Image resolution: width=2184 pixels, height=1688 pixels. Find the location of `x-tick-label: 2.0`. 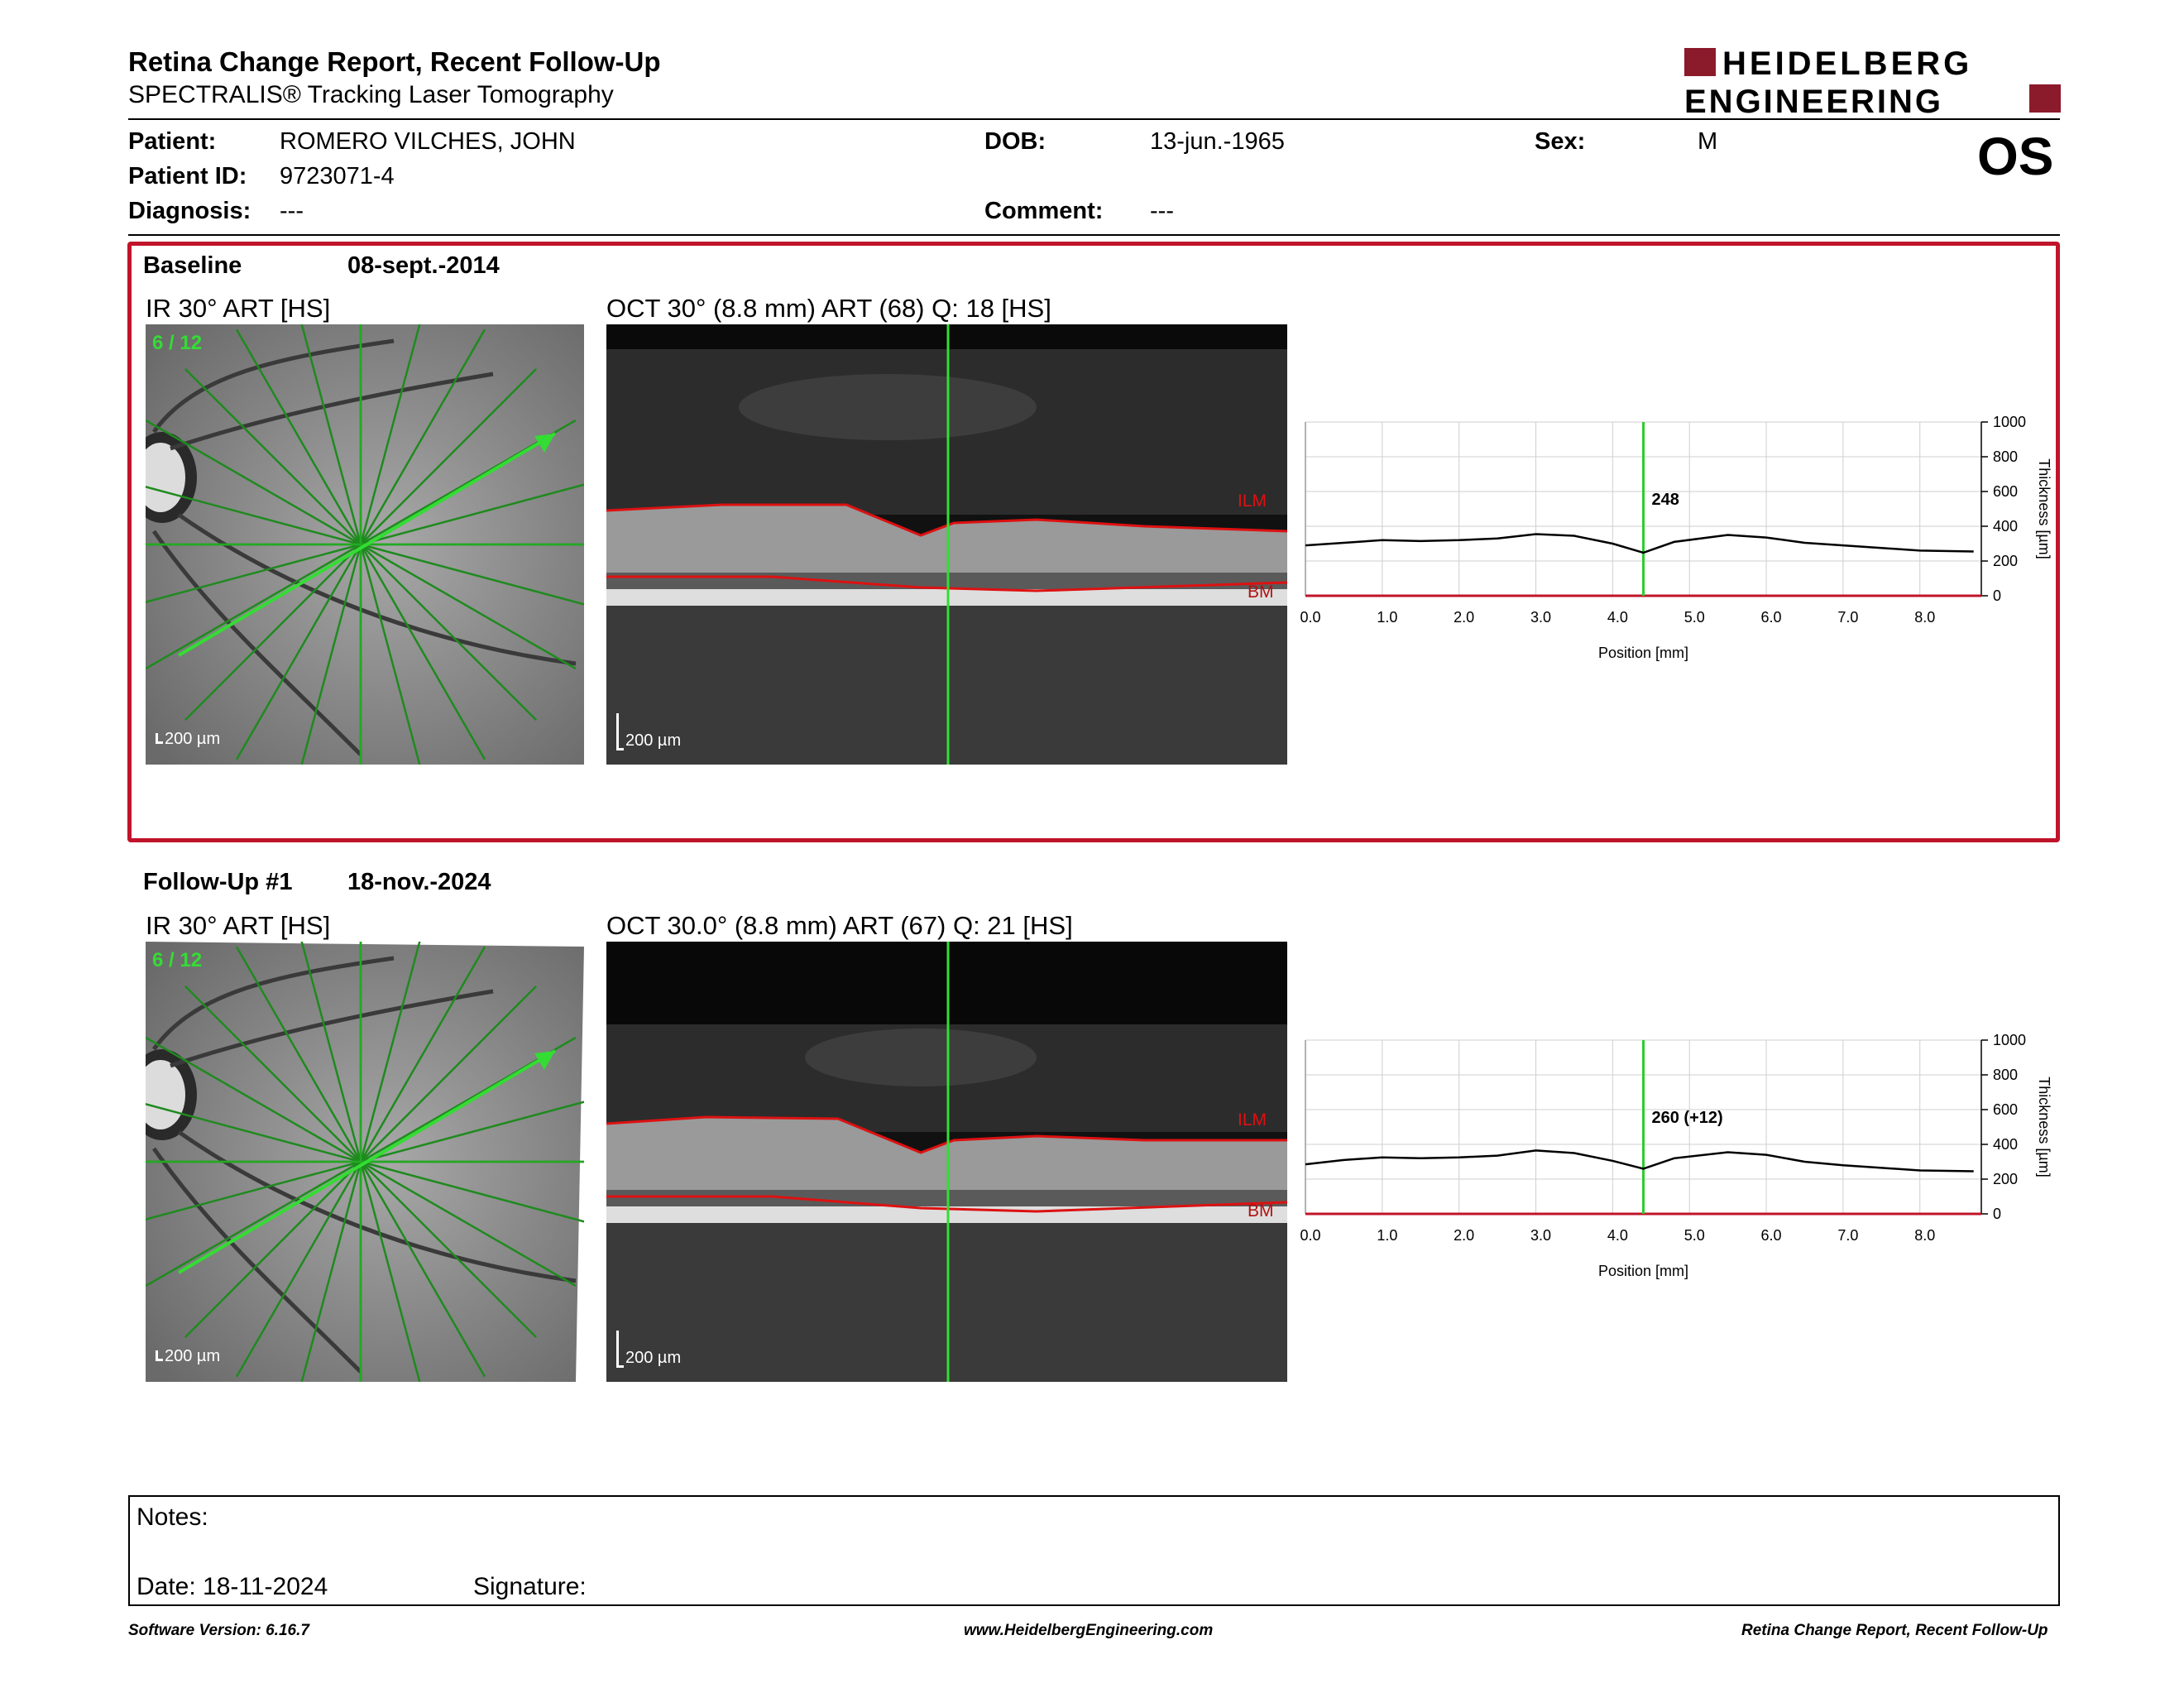

x-tick-label: 2.0 is located at coordinates (1464, 617).